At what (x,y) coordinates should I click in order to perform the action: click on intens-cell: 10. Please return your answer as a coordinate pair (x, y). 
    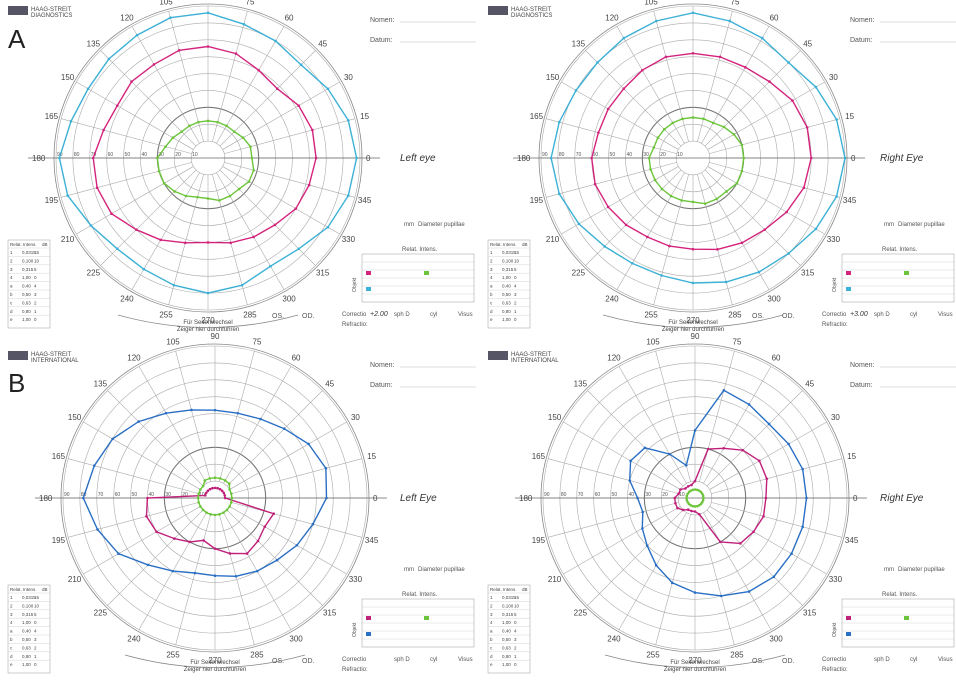
    Looking at the image, I should click on (517, 260).